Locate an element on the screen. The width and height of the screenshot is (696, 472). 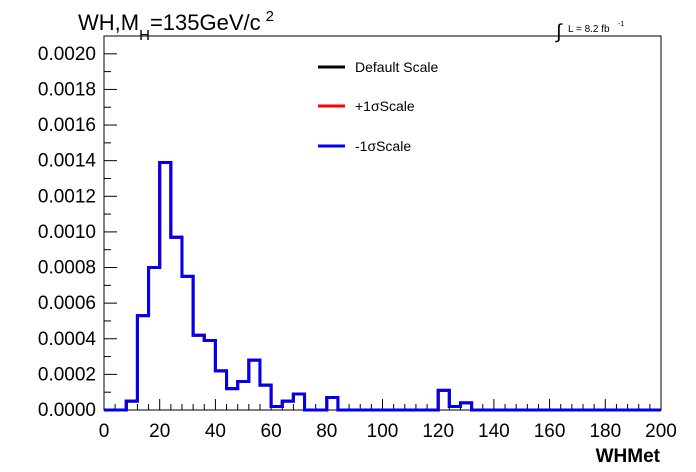
svg-text:WH,MH=135GeV/c2: WH,MH=135GeV/c 2 is located at coordinates (176, 26).